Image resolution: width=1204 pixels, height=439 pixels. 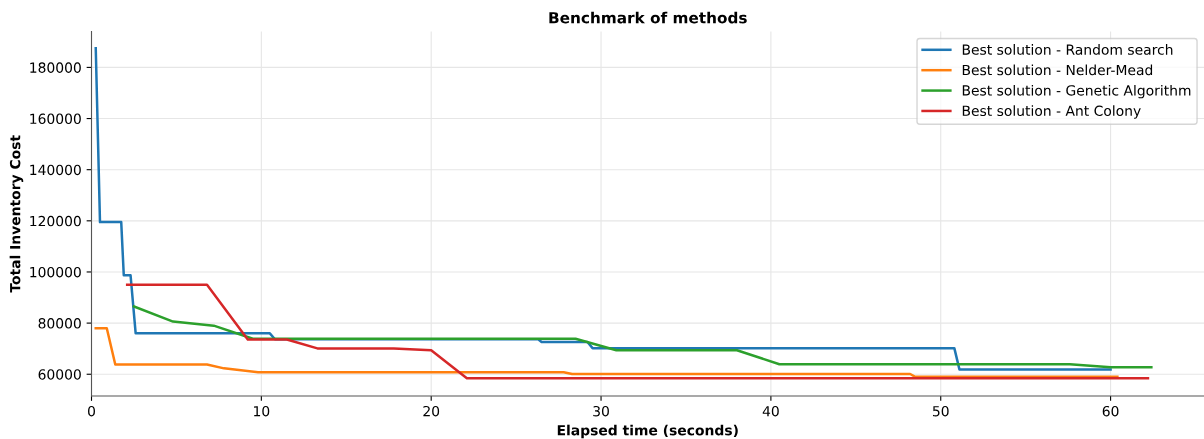 I want to click on y-axis-title: Total Inventory Cost, so click(x=16, y=214).